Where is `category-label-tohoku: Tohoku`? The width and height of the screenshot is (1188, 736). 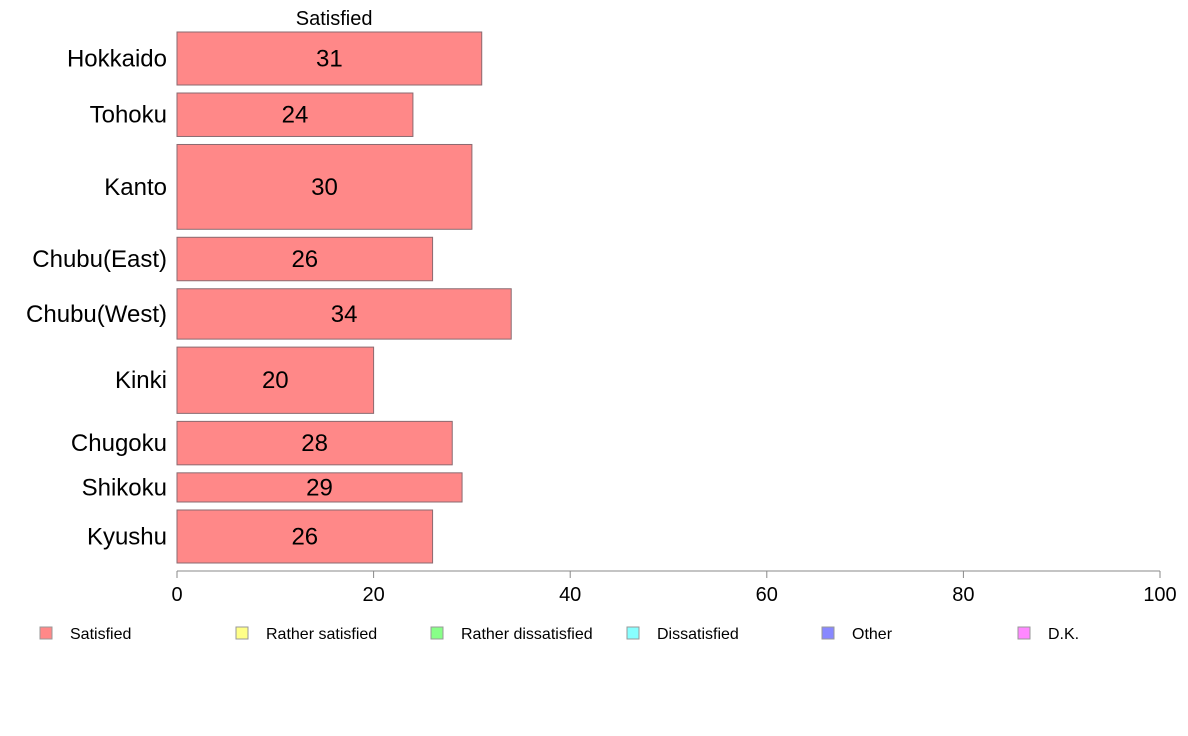
category-label-tohoku: Tohoku is located at coordinates (128, 115).